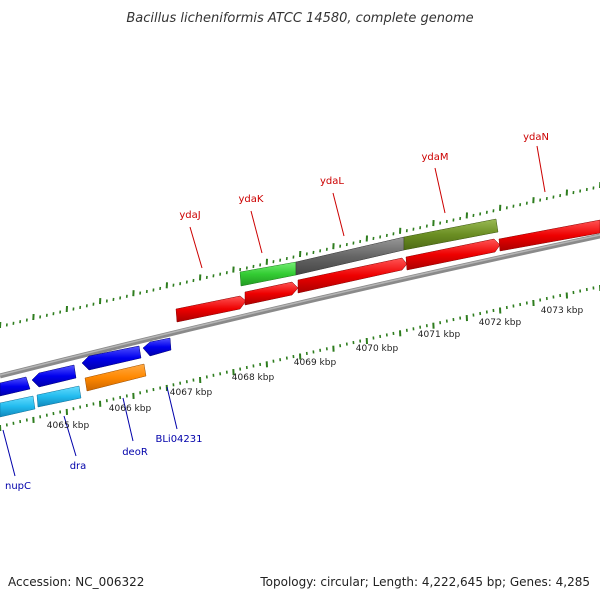  Describe the element at coordinates (338, 214) in the screenshot. I see `leader-ydaL` at that location.